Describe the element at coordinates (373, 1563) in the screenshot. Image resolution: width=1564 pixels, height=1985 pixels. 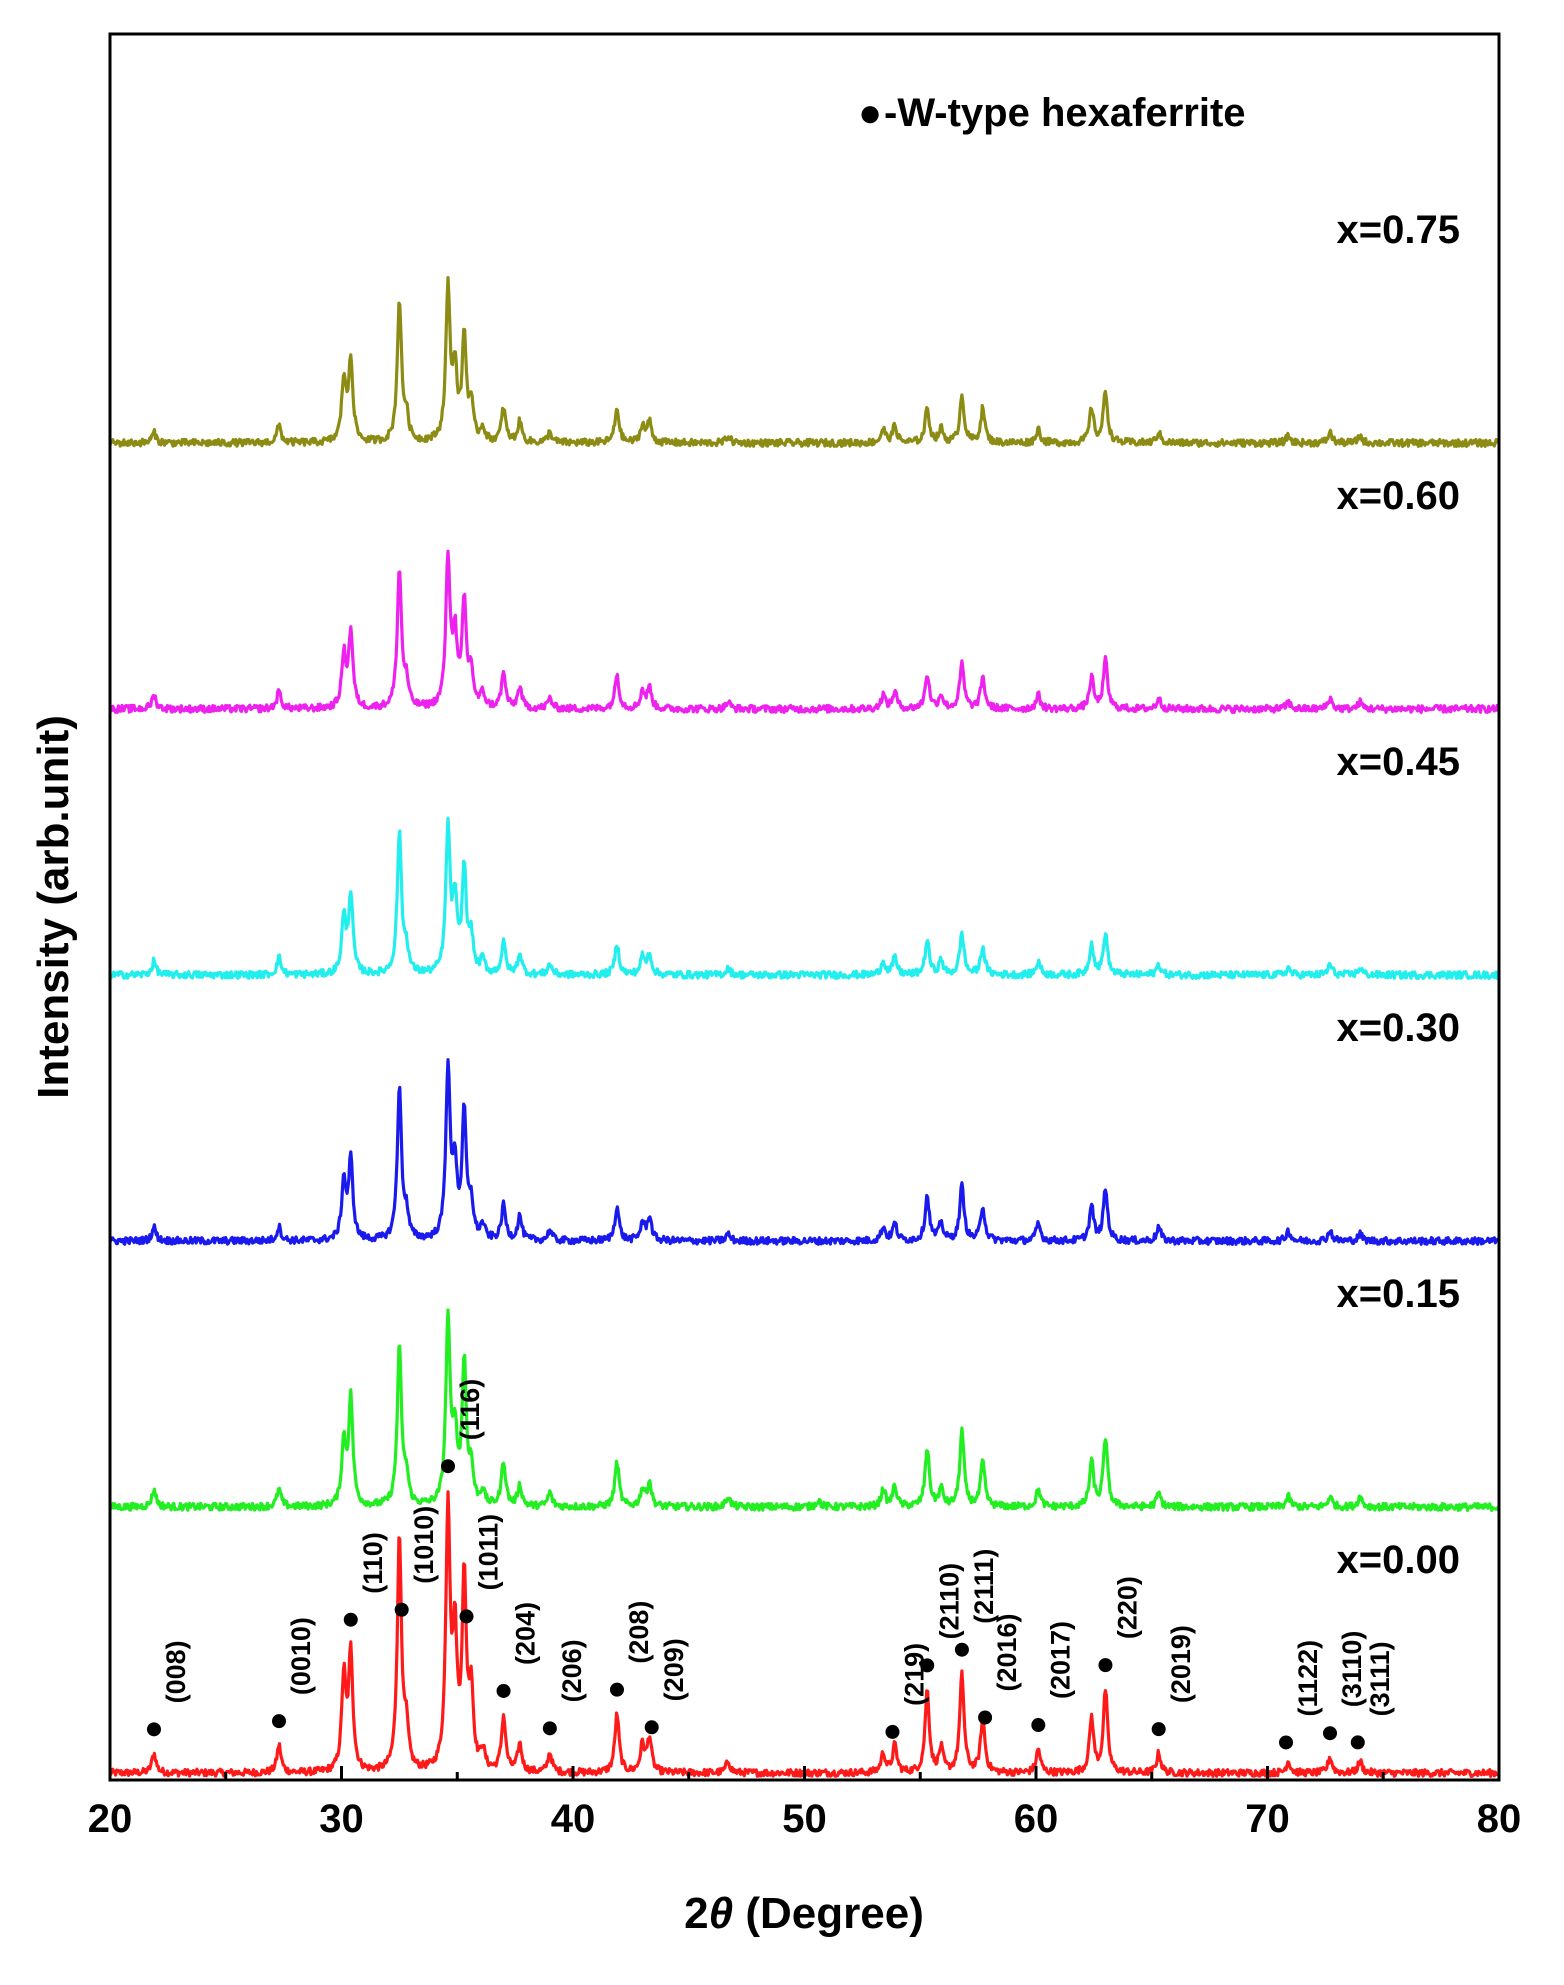
I see `hkl-text: (110)` at that location.